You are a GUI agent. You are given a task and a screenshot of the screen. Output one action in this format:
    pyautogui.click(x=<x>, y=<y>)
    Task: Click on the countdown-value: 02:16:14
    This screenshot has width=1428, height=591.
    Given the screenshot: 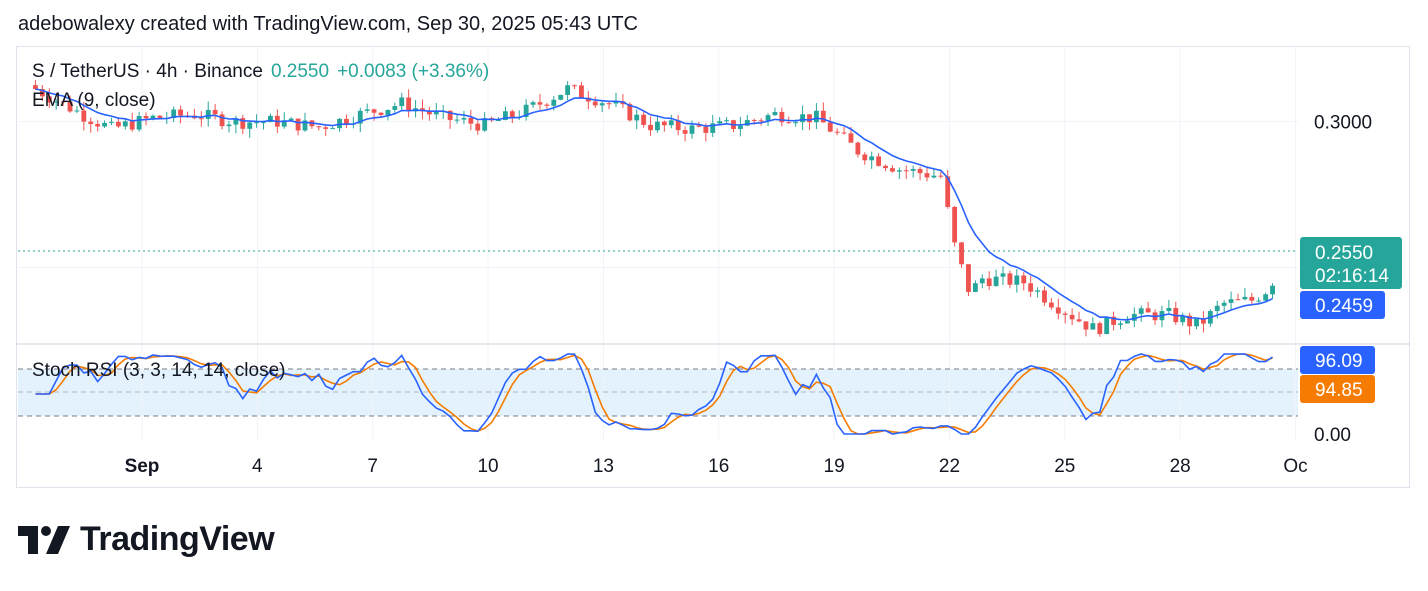 What is the action you would take?
    pyautogui.click(x=1352, y=276)
    